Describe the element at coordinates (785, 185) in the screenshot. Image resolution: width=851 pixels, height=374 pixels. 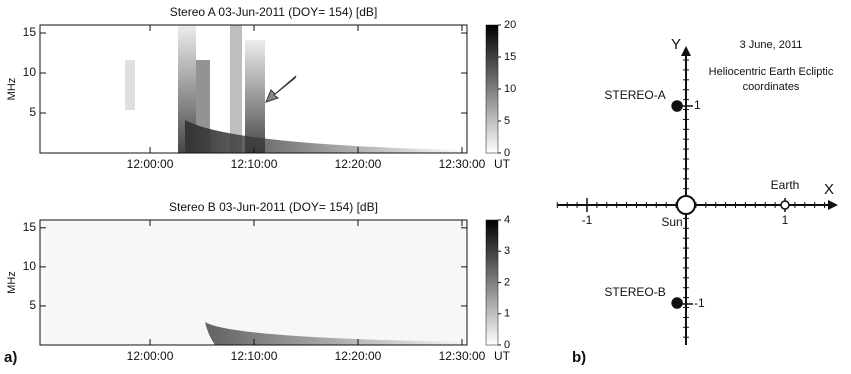
I see `body-label: Earth` at that location.